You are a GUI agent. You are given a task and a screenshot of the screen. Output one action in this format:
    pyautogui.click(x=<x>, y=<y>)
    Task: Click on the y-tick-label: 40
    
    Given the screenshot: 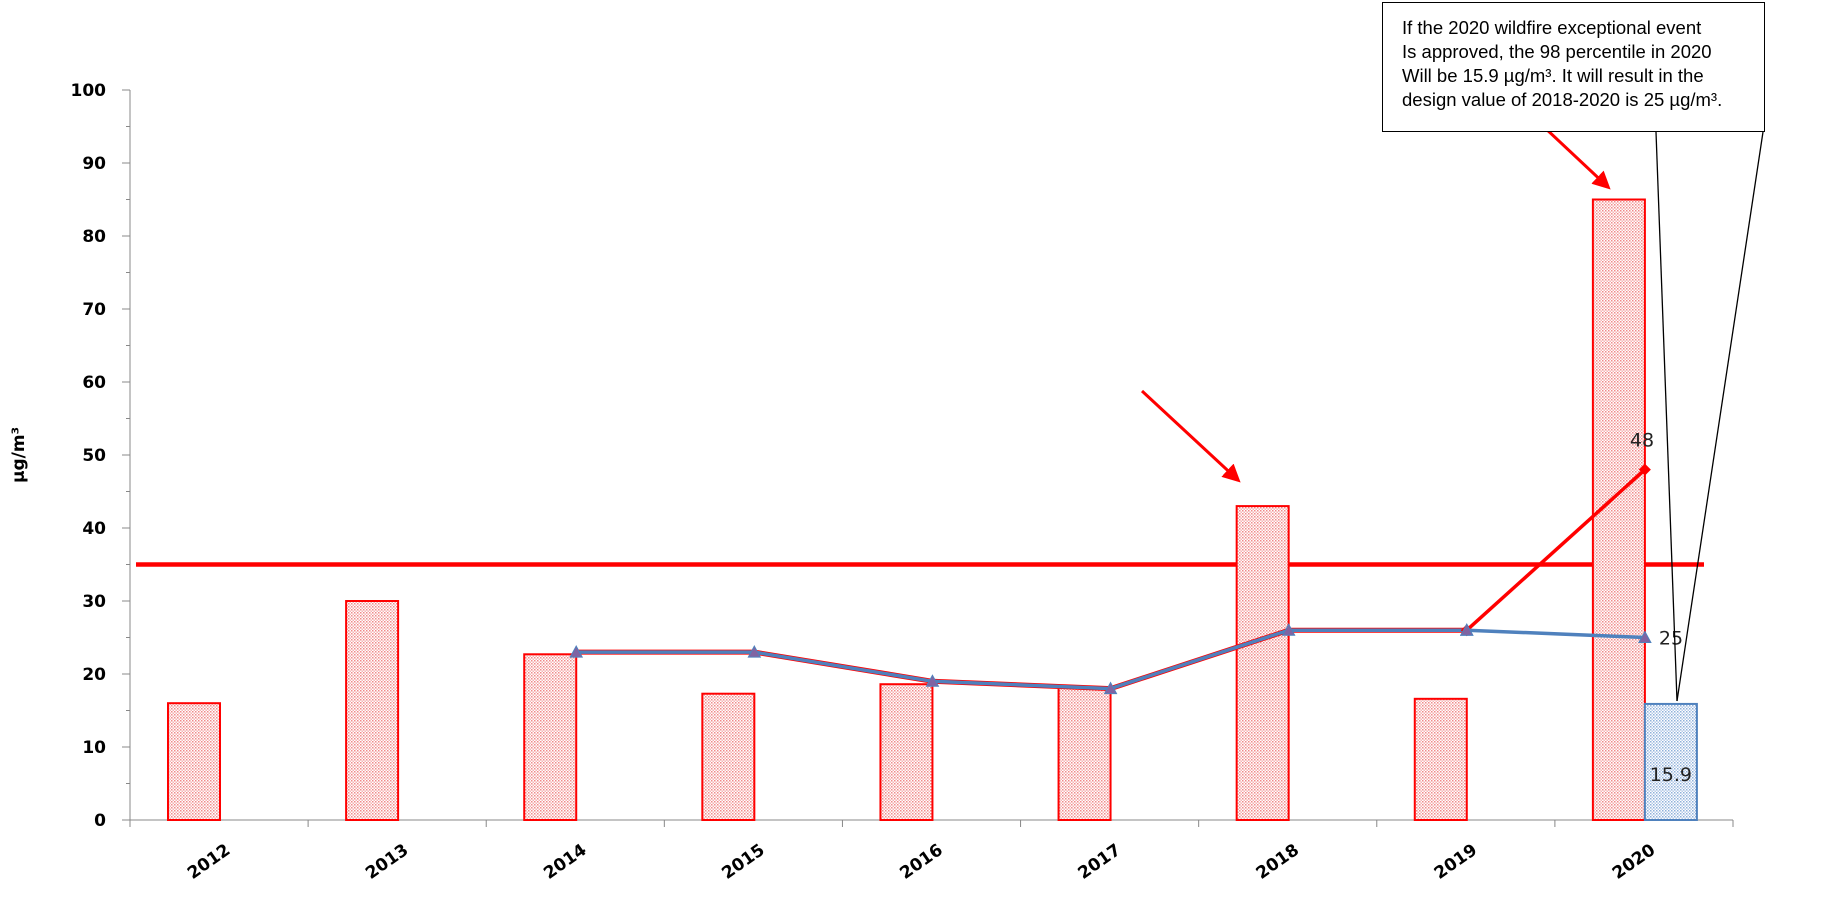 What is the action you would take?
    pyautogui.click(x=94, y=529)
    